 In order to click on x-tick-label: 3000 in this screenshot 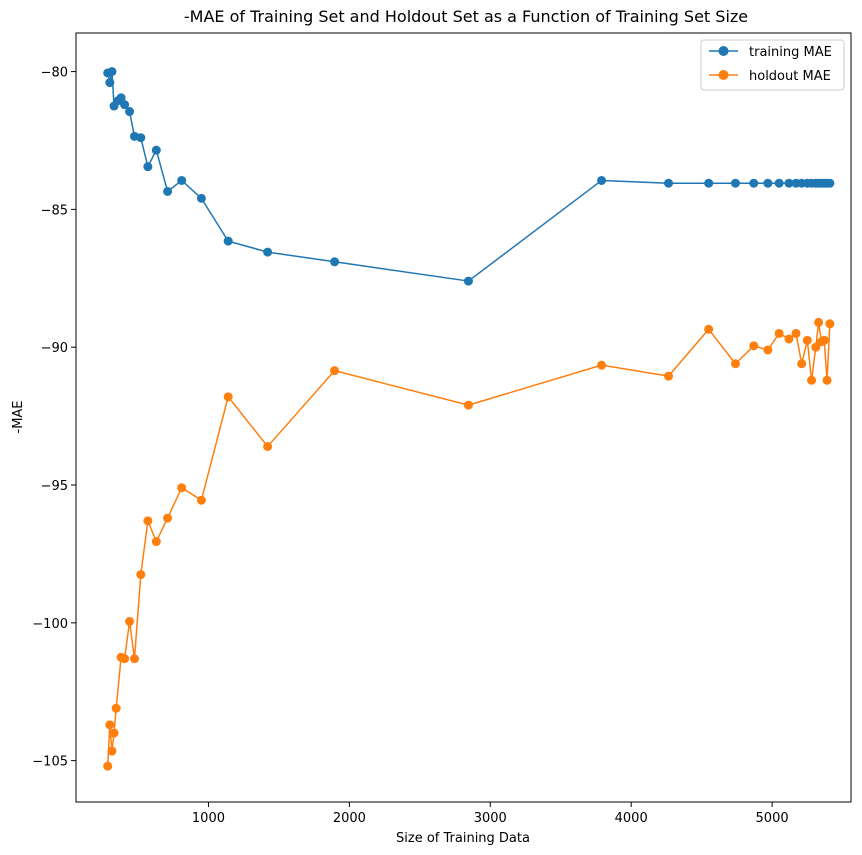, I will do `click(490, 818)`.